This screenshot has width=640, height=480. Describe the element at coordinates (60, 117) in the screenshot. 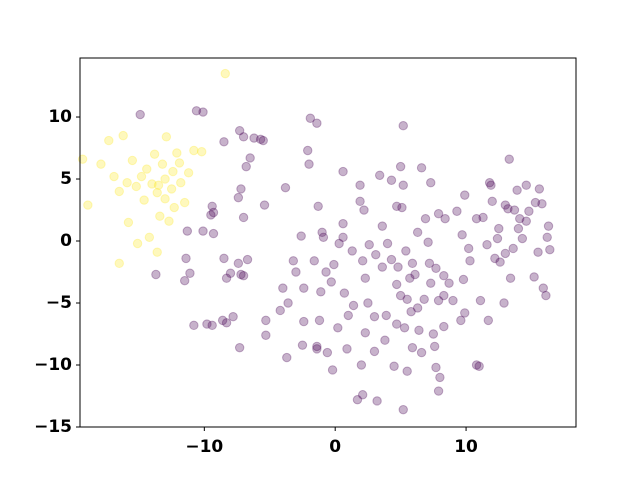

I see `y-tick-label: 10` at that location.